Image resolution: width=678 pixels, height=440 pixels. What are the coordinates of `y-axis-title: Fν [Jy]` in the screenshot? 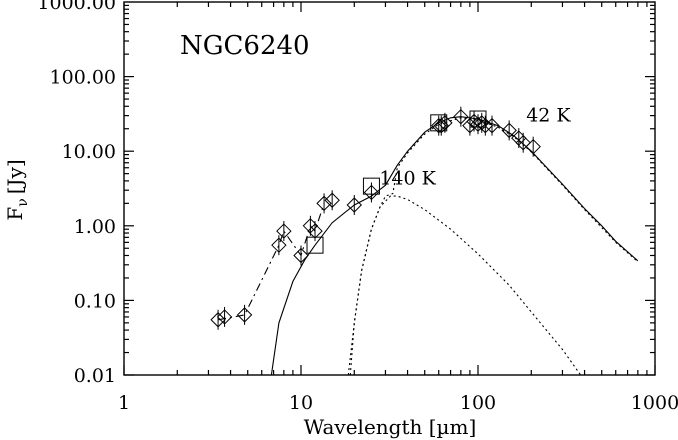 It's located at (17, 189).